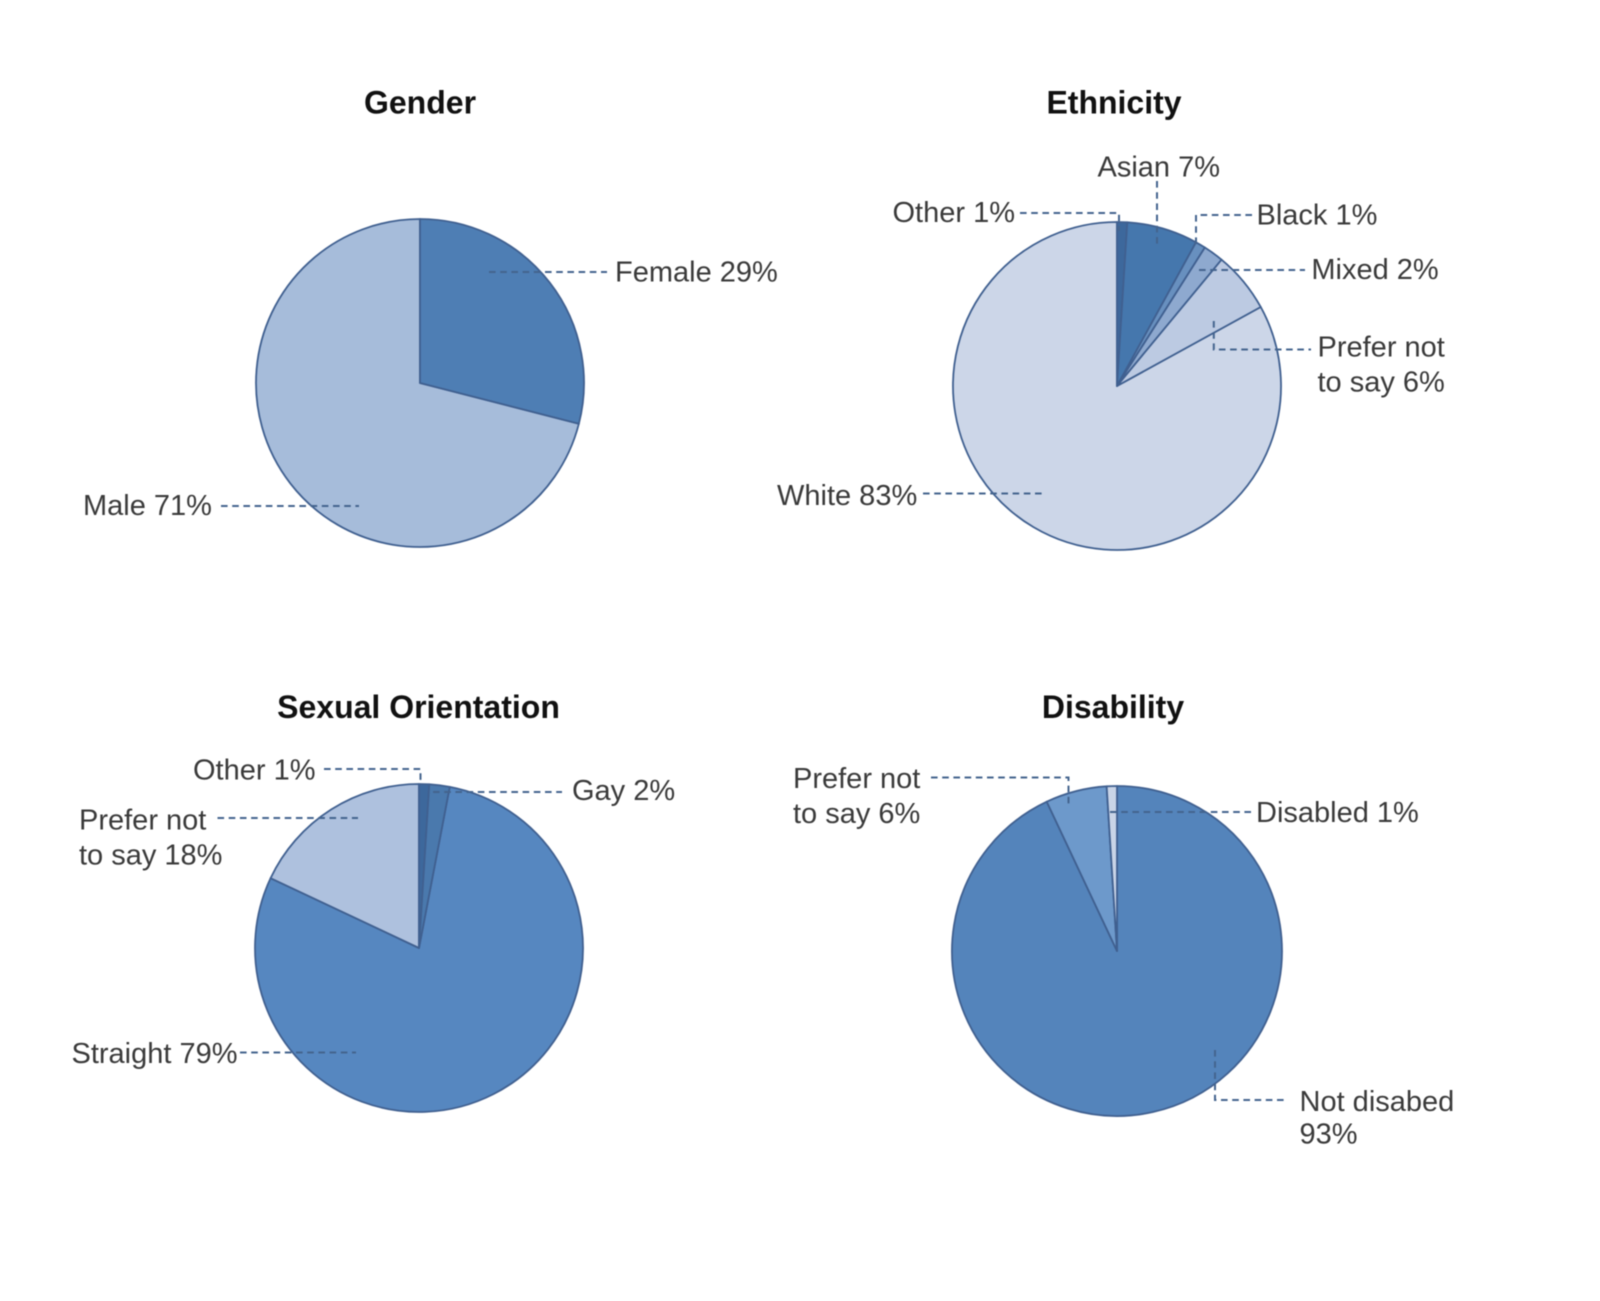 The height and width of the screenshot is (1301, 1600). Describe the element at coordinates (1317, 216) in the screenshot. I see `svg-text: Black 1%` at that location.